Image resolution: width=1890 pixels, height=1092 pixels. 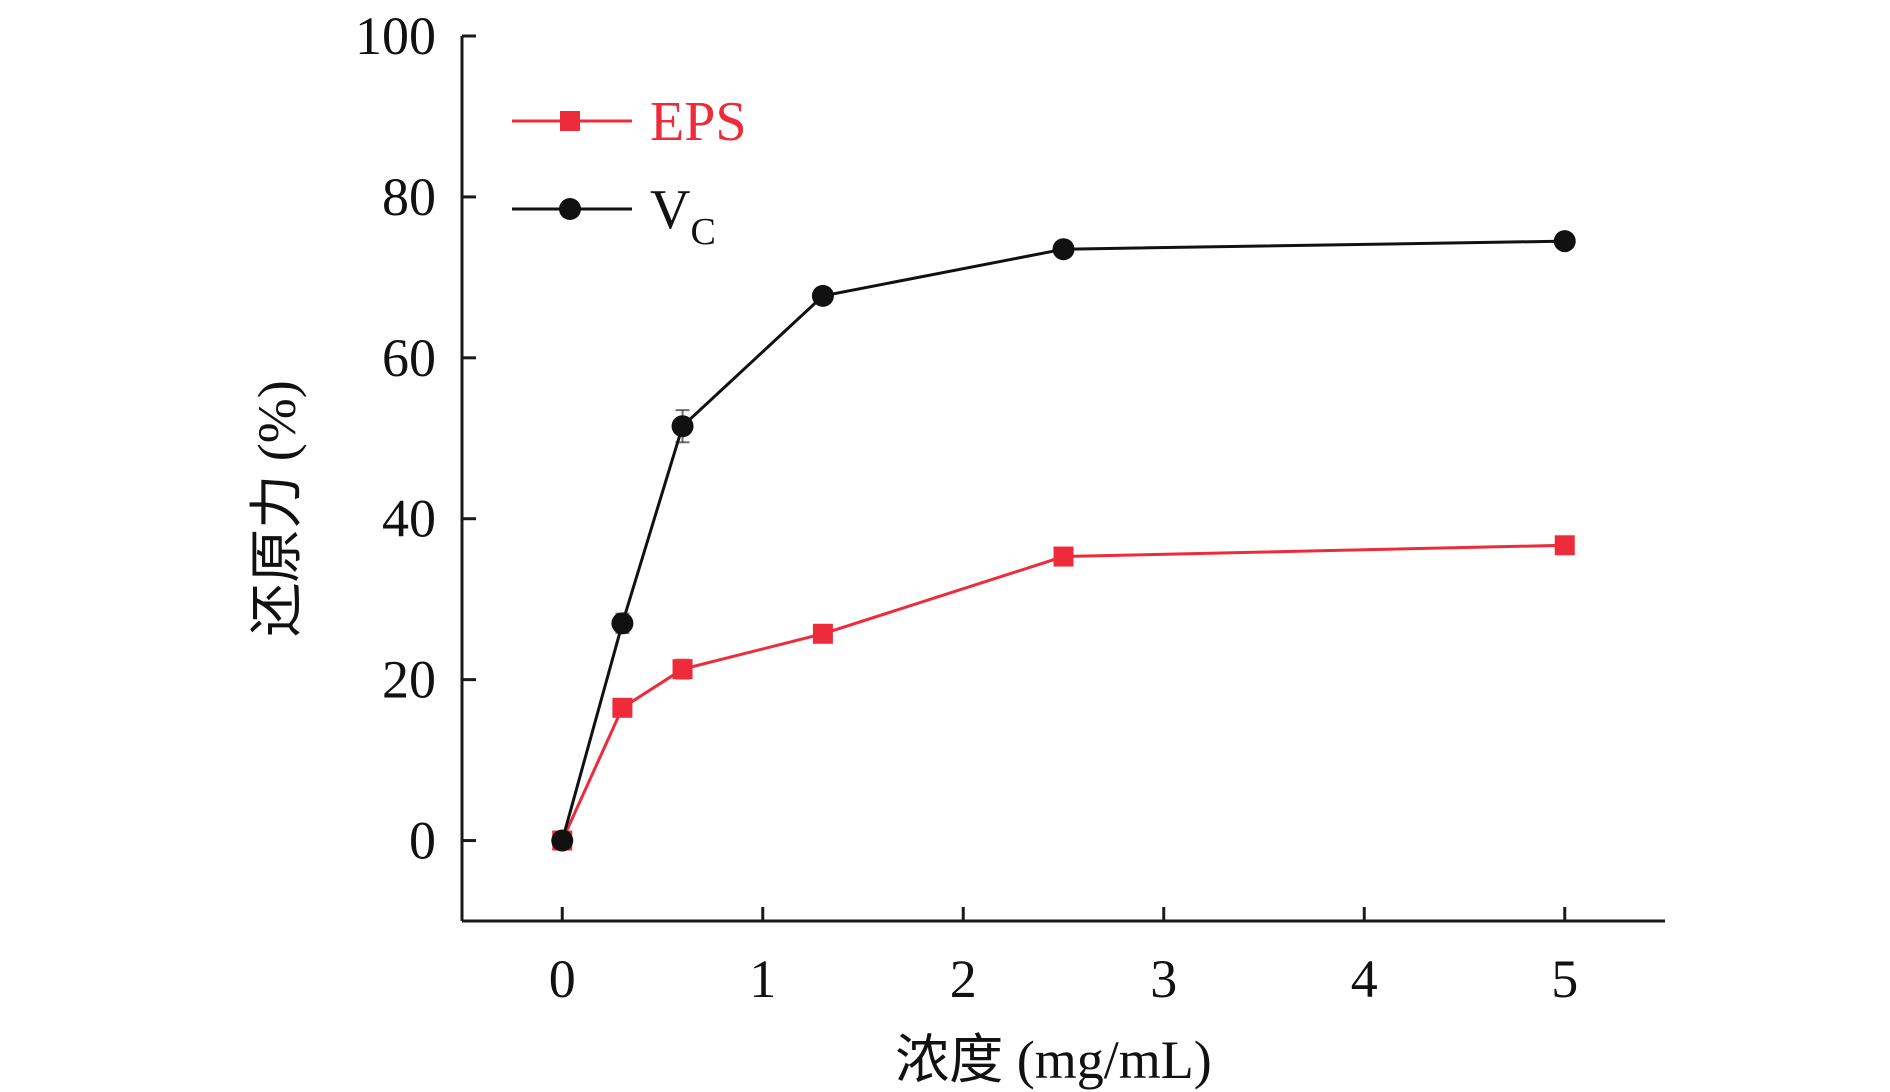 I want to click on x-axis-ticks: 0 1 2 3 4 5, so click(x=1063, y=958).